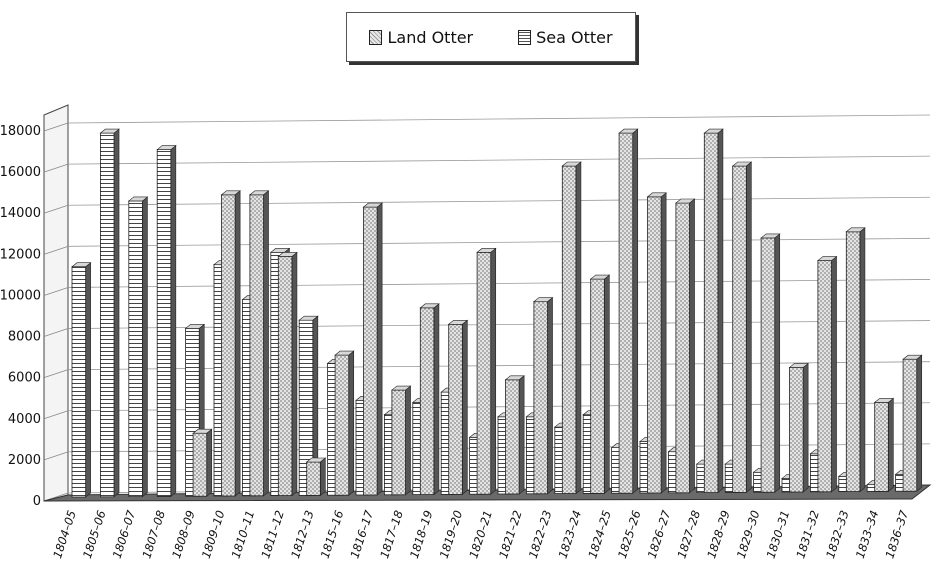 The width and height of the screenshot is (937, 582). I want to click on x-tick-label: 1827–28, so click(688, 535).